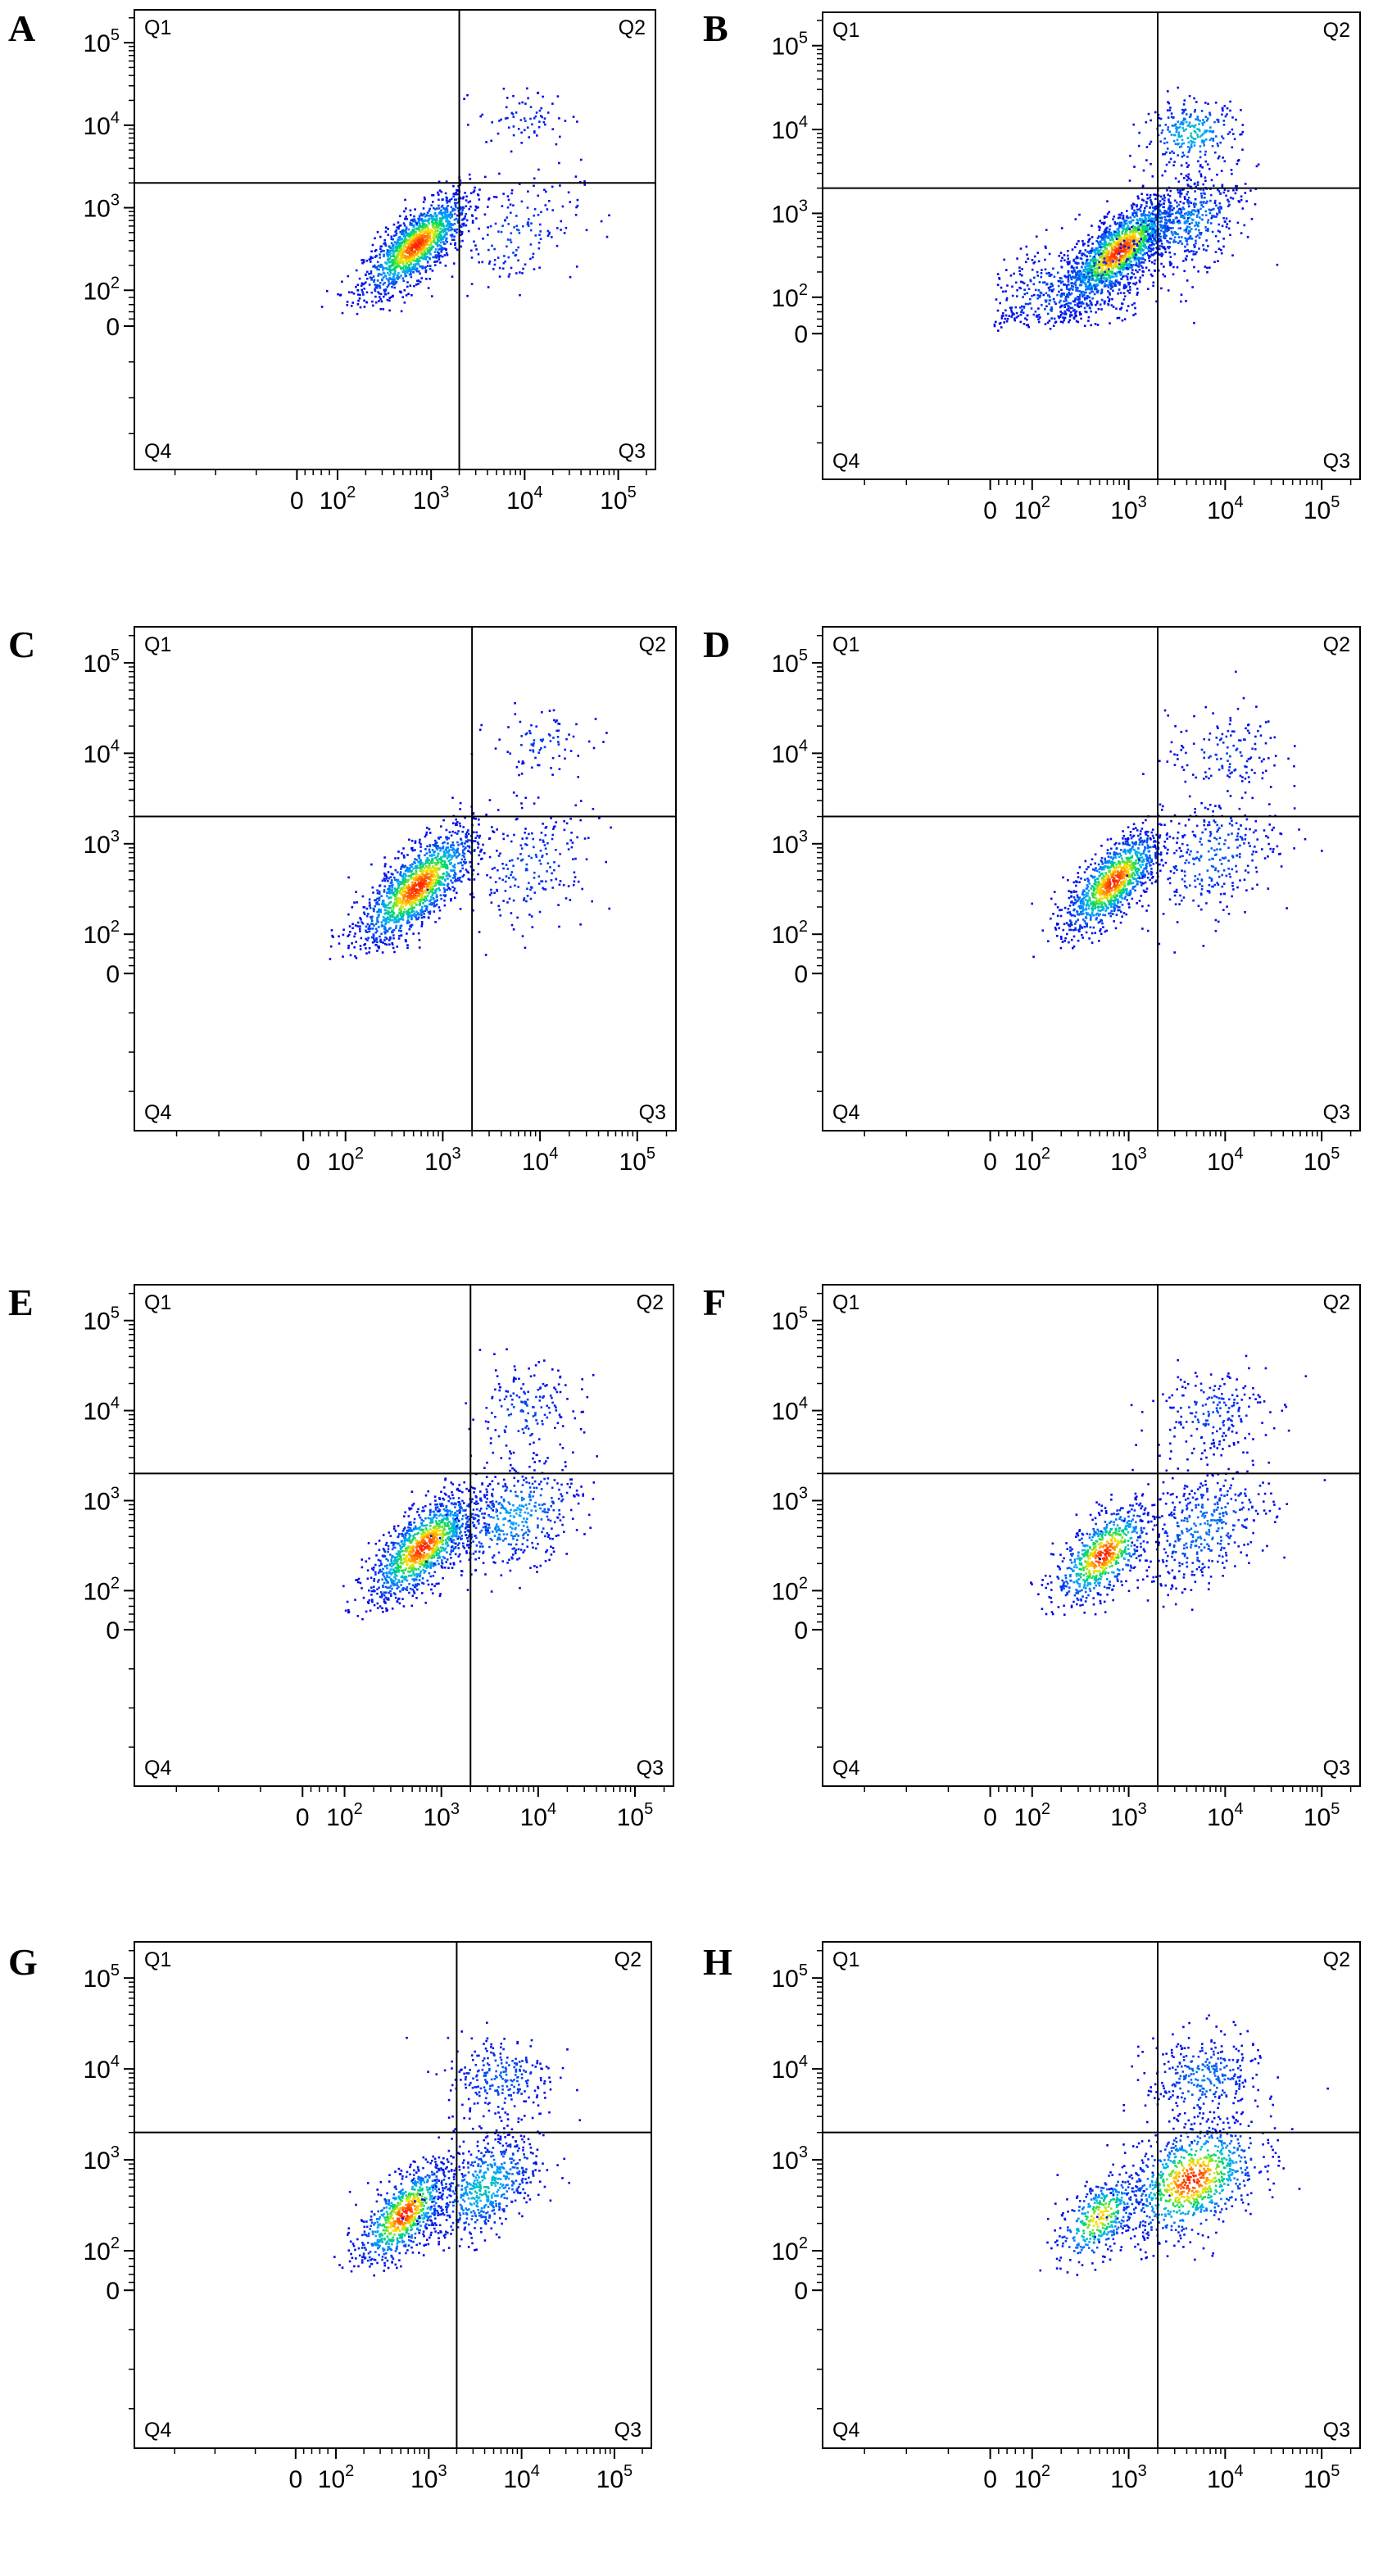 The height and width of the screenshot is (2576, 1374). What do you see at coordinates (618, 499) in the screenshot?
I see `x-tick-label: 105` at bounding box center [618, 499].